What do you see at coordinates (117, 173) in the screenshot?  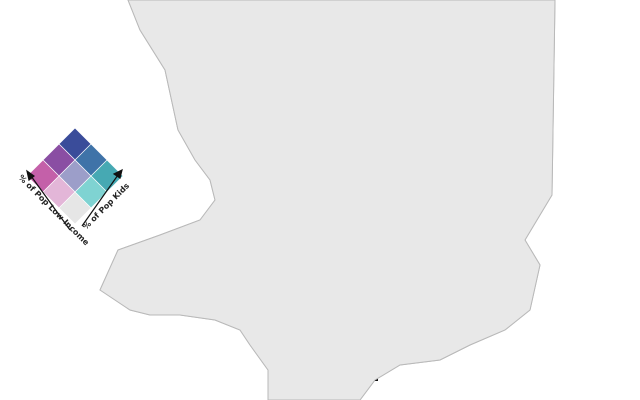 I see `kids-axis-arrow` at bounding box center [117, 173].